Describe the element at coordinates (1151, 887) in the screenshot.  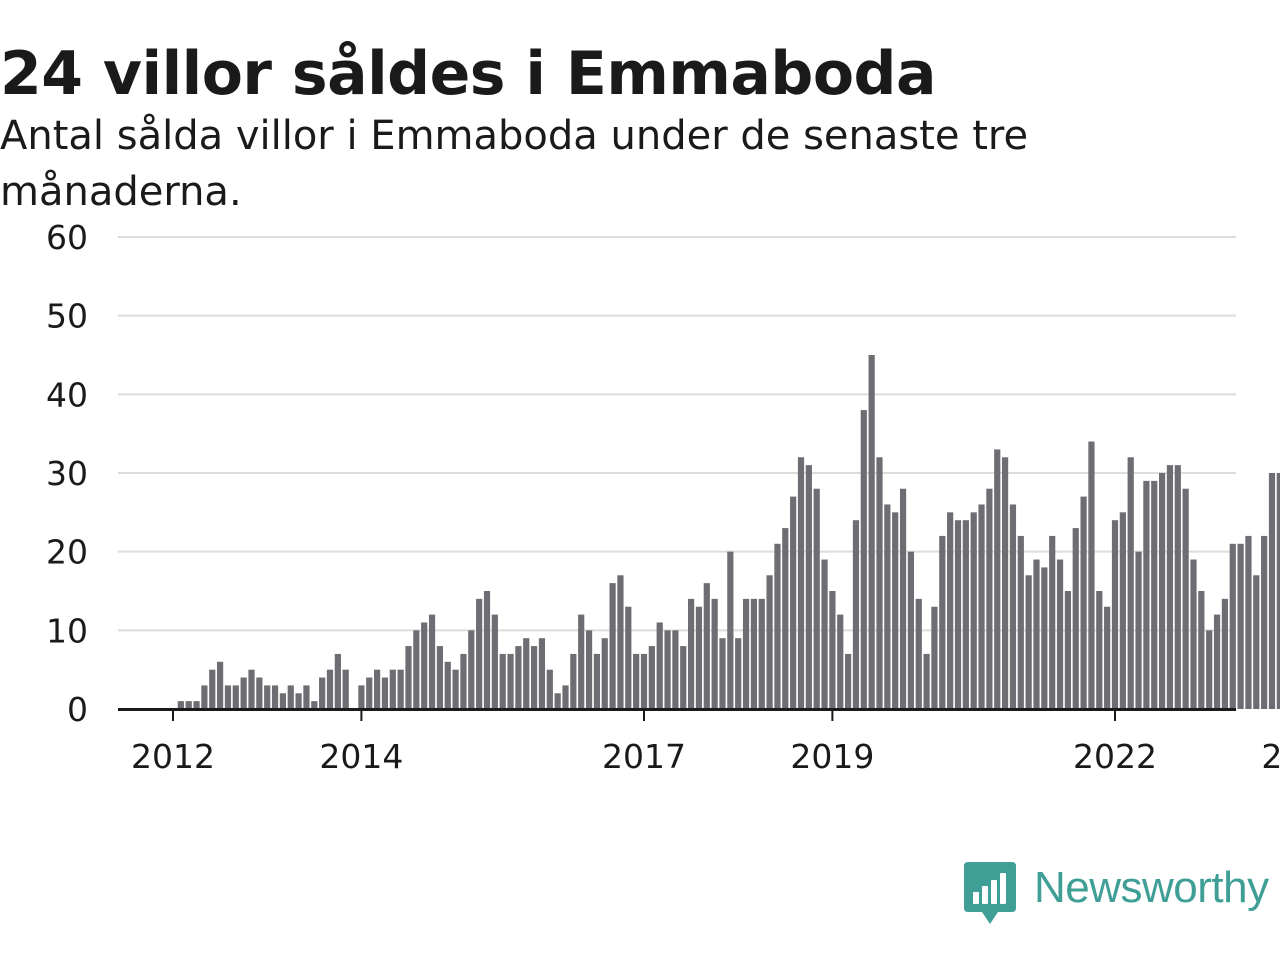
I see `newsworthy-logo-text: Newsworthy` at that location.